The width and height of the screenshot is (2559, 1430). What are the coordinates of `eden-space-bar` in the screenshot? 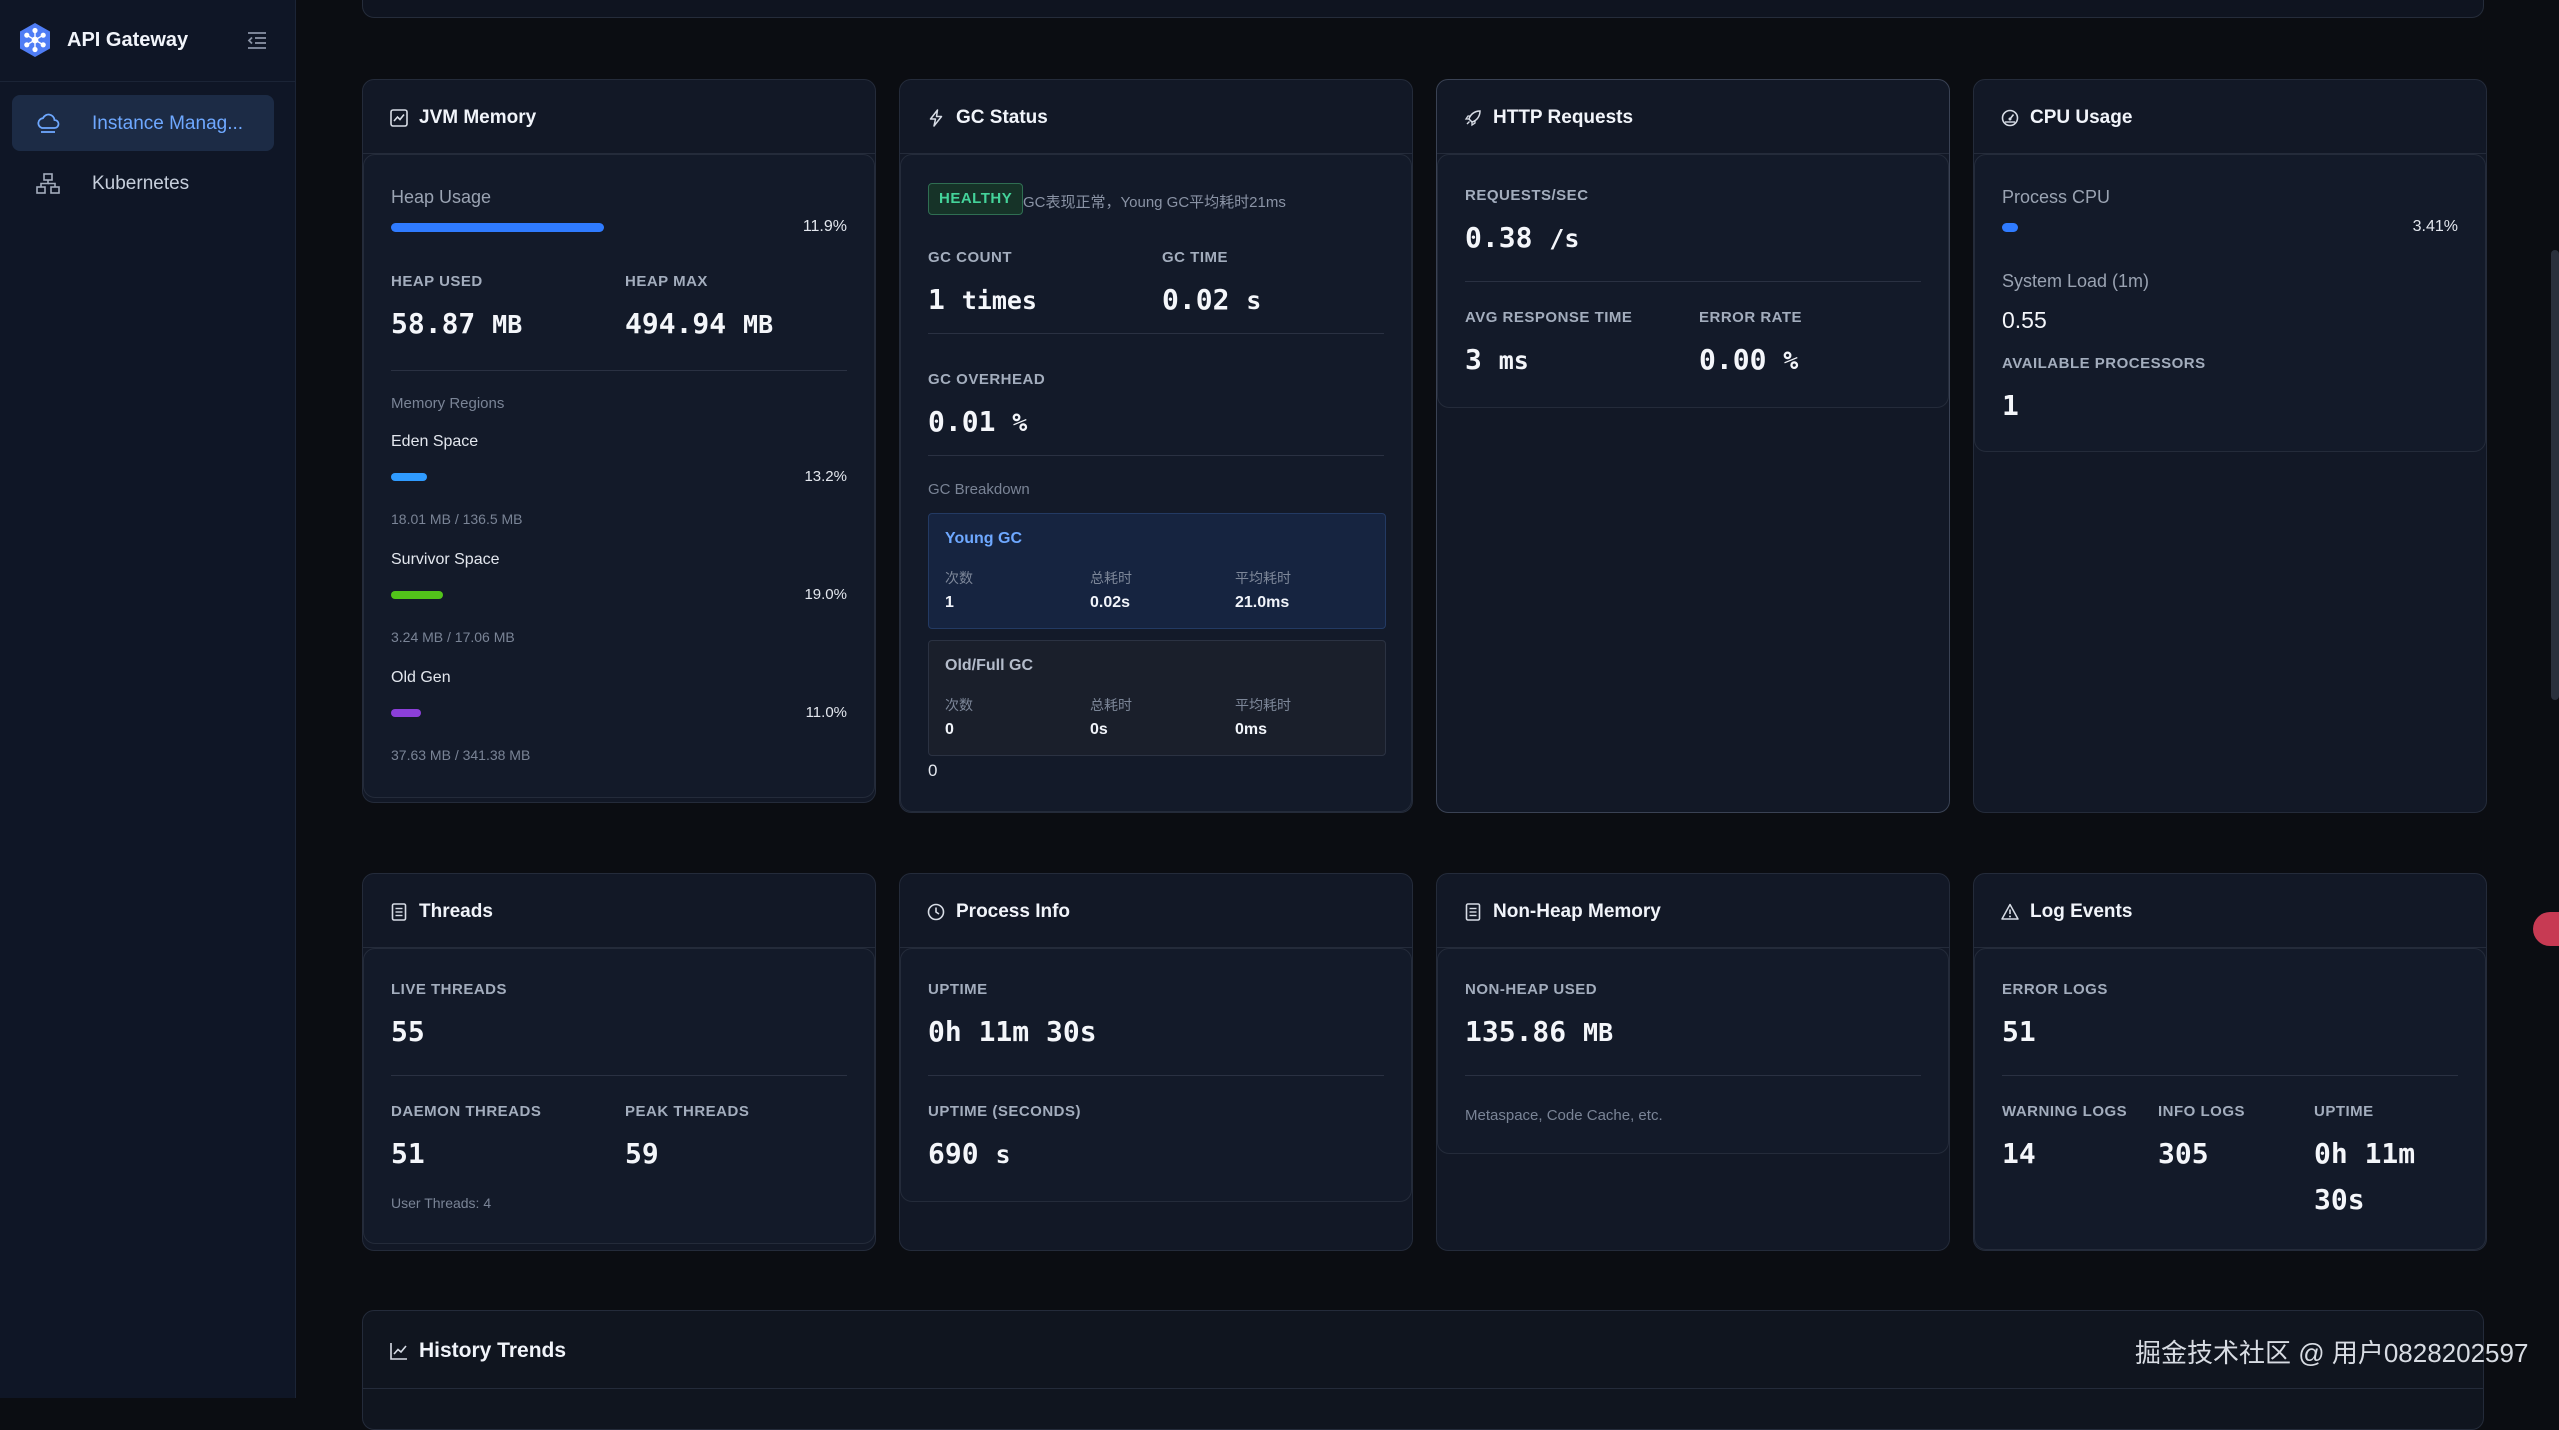 It's located at (409, 477).